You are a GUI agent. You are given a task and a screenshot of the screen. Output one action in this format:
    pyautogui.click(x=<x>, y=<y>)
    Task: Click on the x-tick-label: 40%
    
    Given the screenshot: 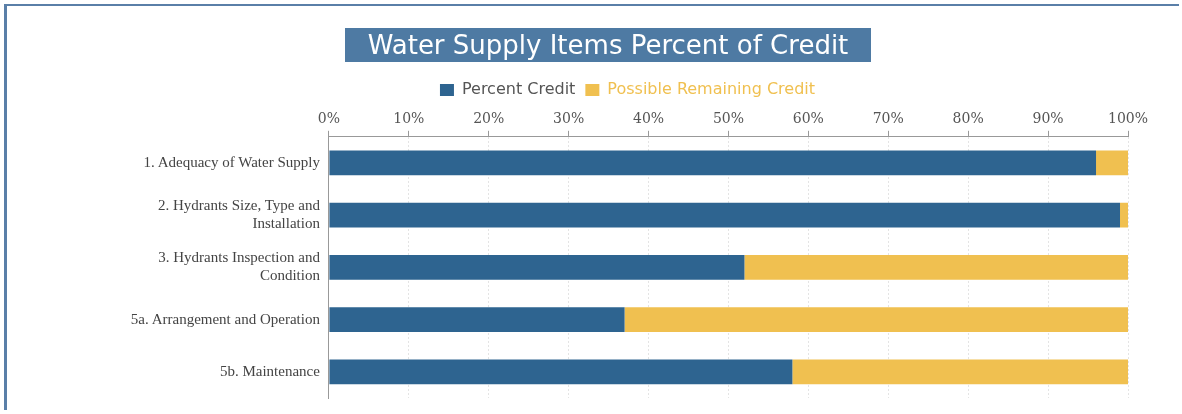 What is the action you would take?
    pyautogui.click(x=648, y=118)
    